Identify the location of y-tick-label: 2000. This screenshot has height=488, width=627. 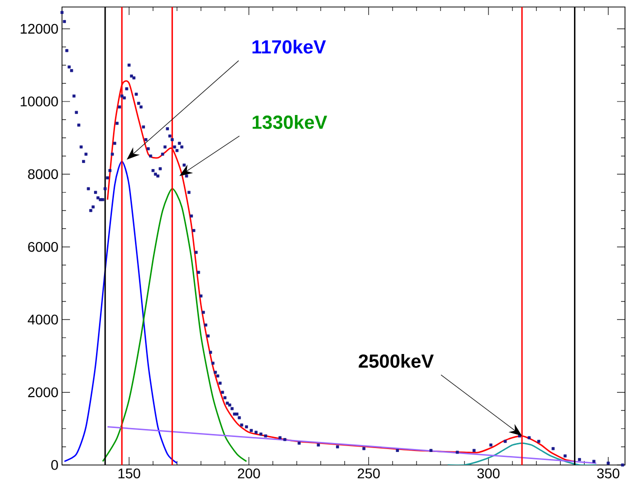
(43, 392).